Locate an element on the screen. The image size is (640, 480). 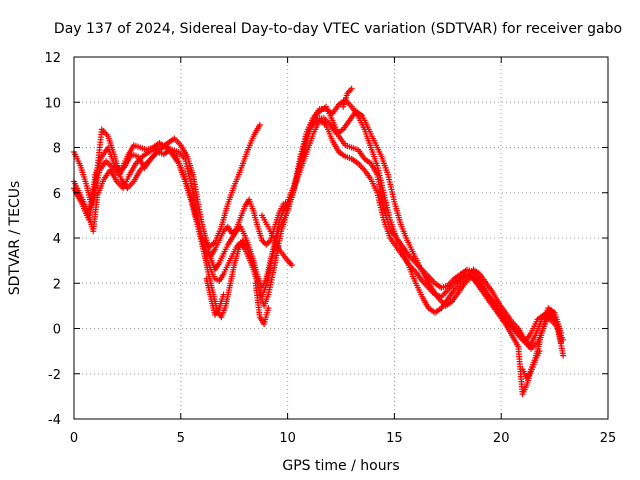
x-tick-label: 0 is located at coordinates (74, 438).